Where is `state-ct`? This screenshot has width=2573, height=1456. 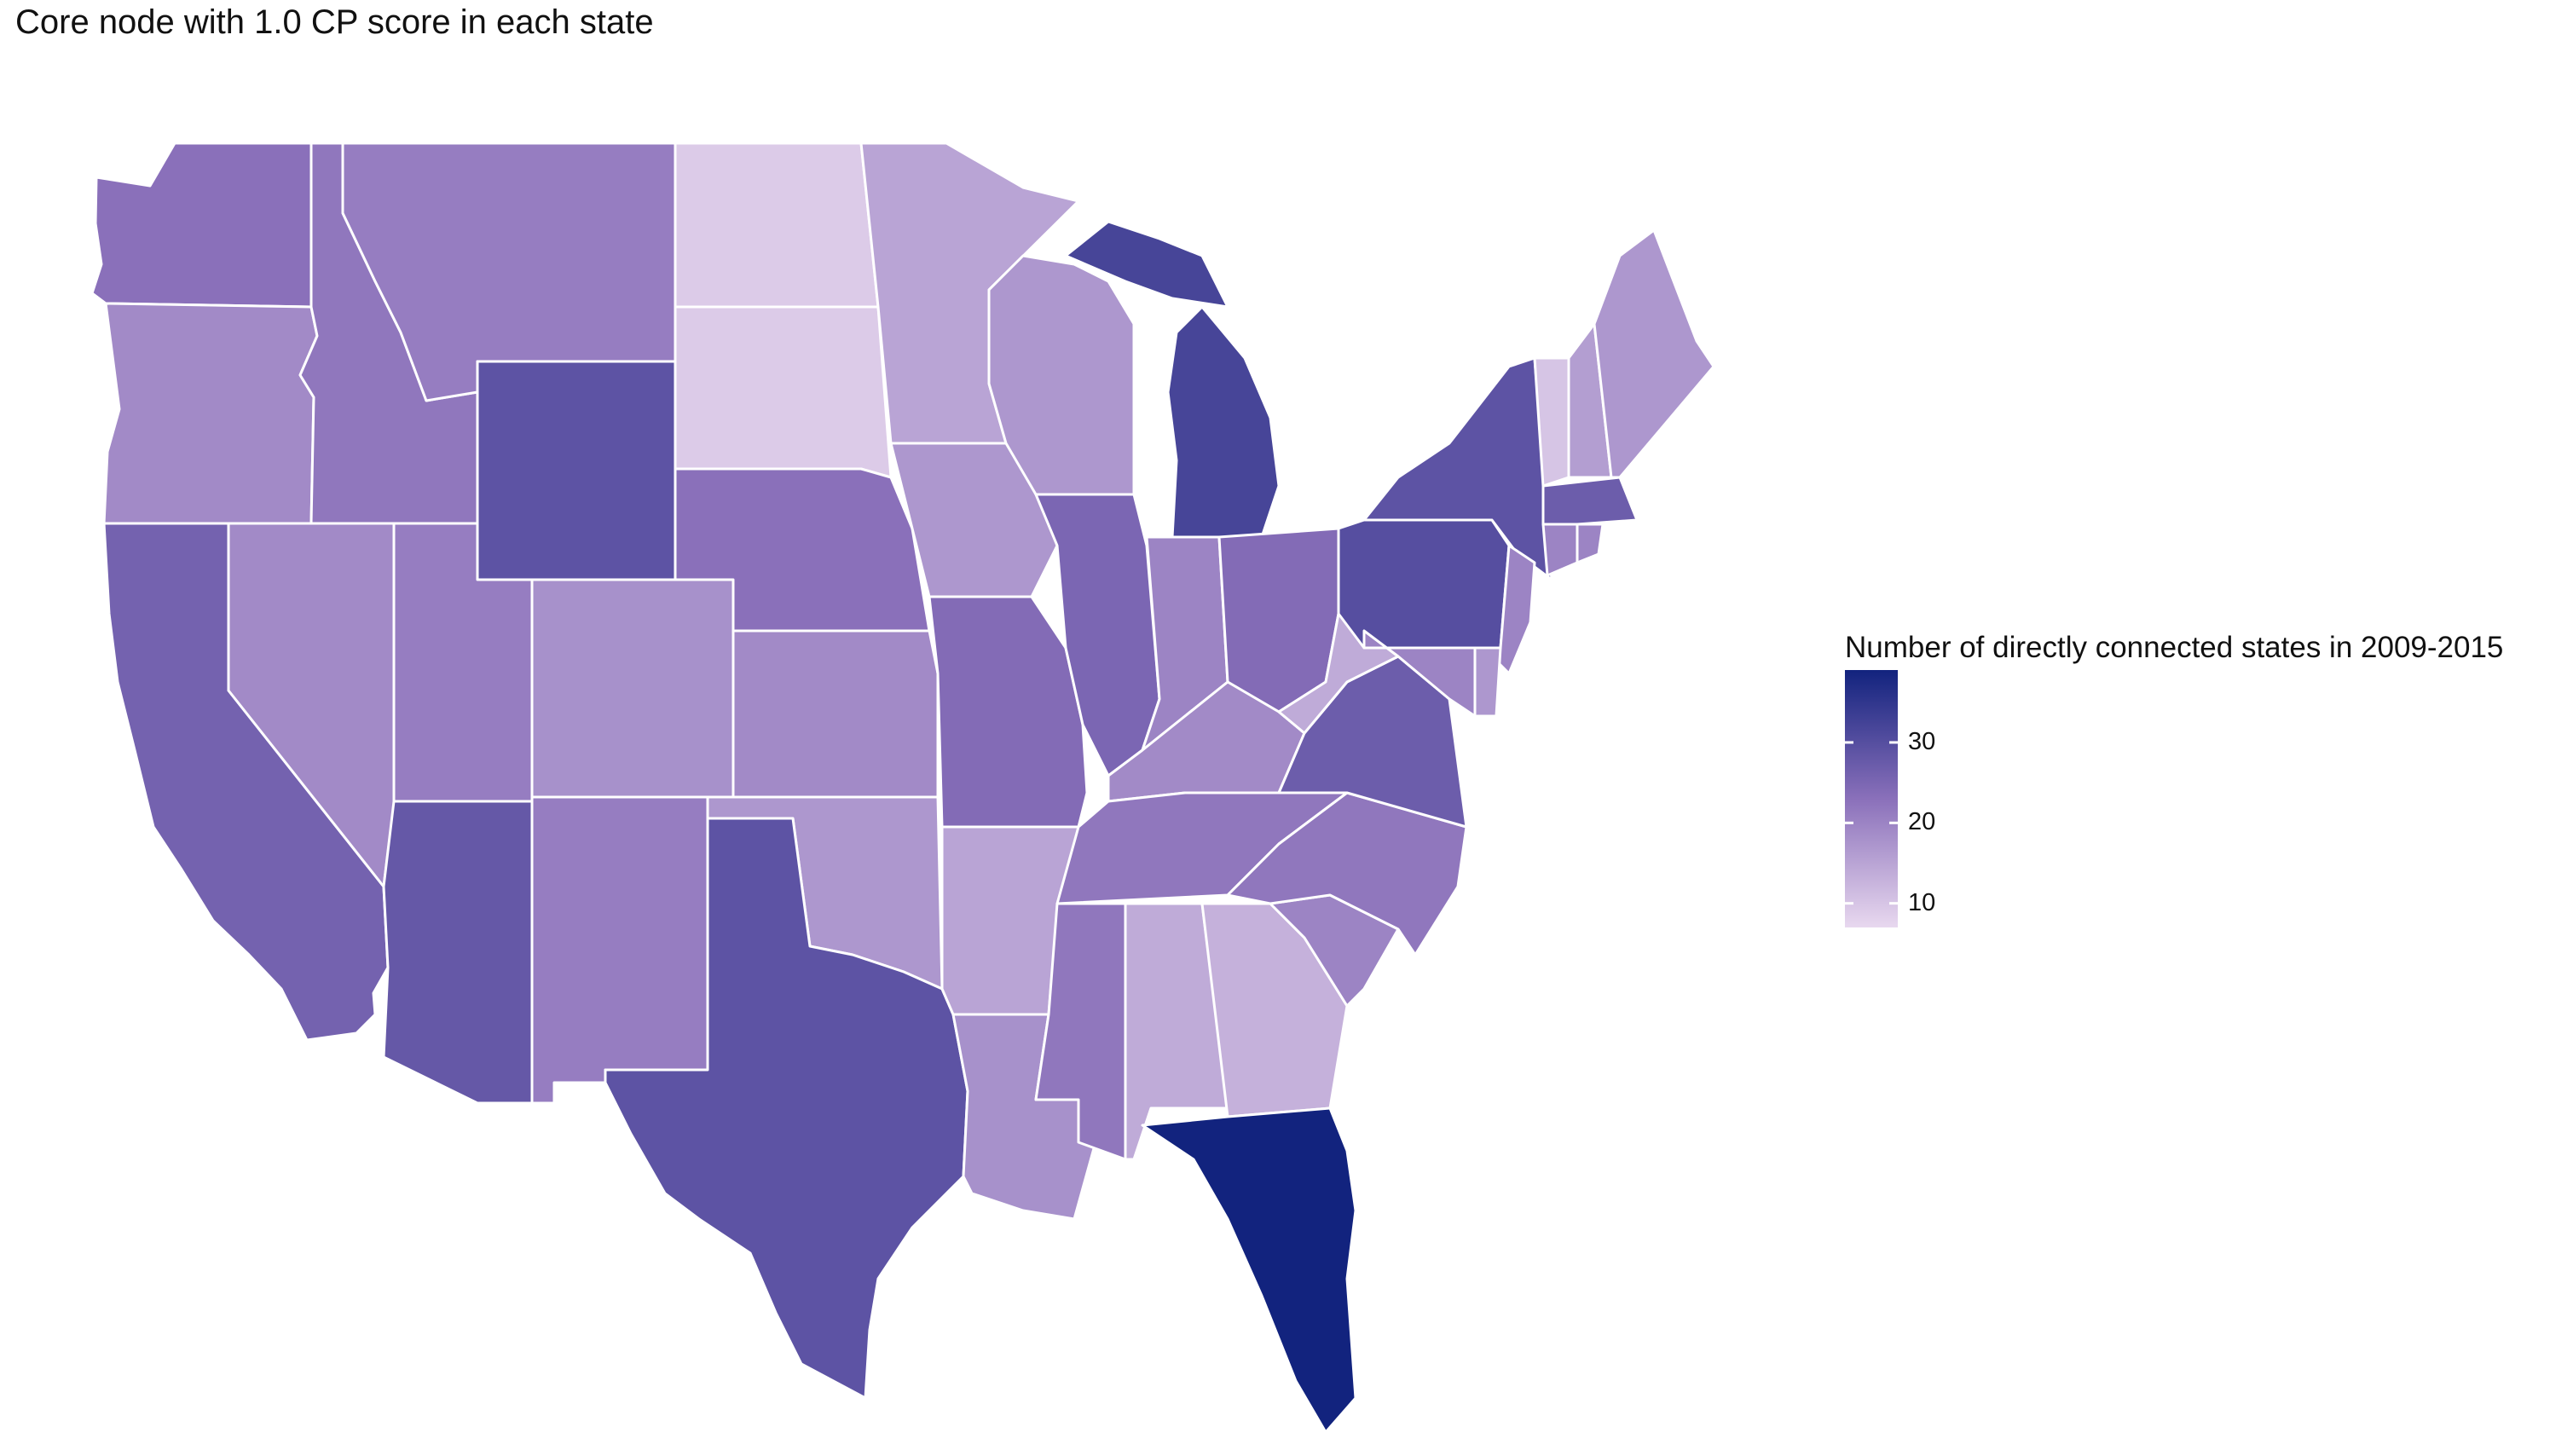
state-ct is located at coordinates (1560, 550).